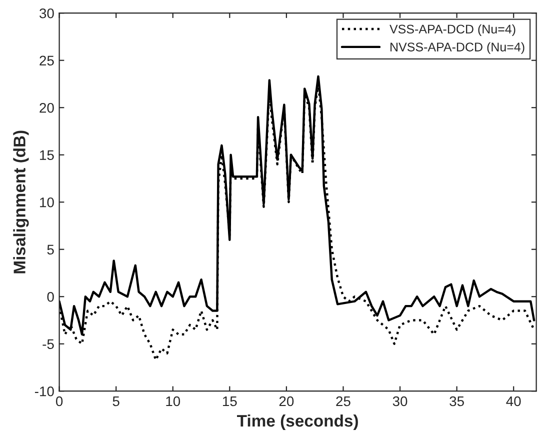 Image resolution: width=539 pixels, height=437 pixels. What do you see at coordinates (21, 202) in the screenshot?
I see `y-axis-title: Misalignment (dB)` at bounding box center [21, 202].